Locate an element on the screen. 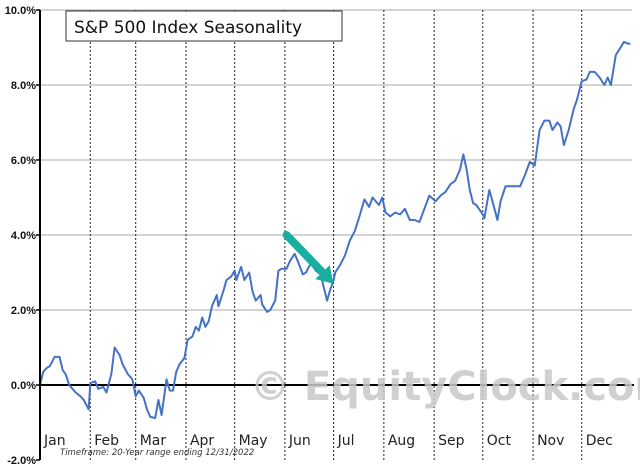  month-label: Sep is located at coordinates (451, 441).